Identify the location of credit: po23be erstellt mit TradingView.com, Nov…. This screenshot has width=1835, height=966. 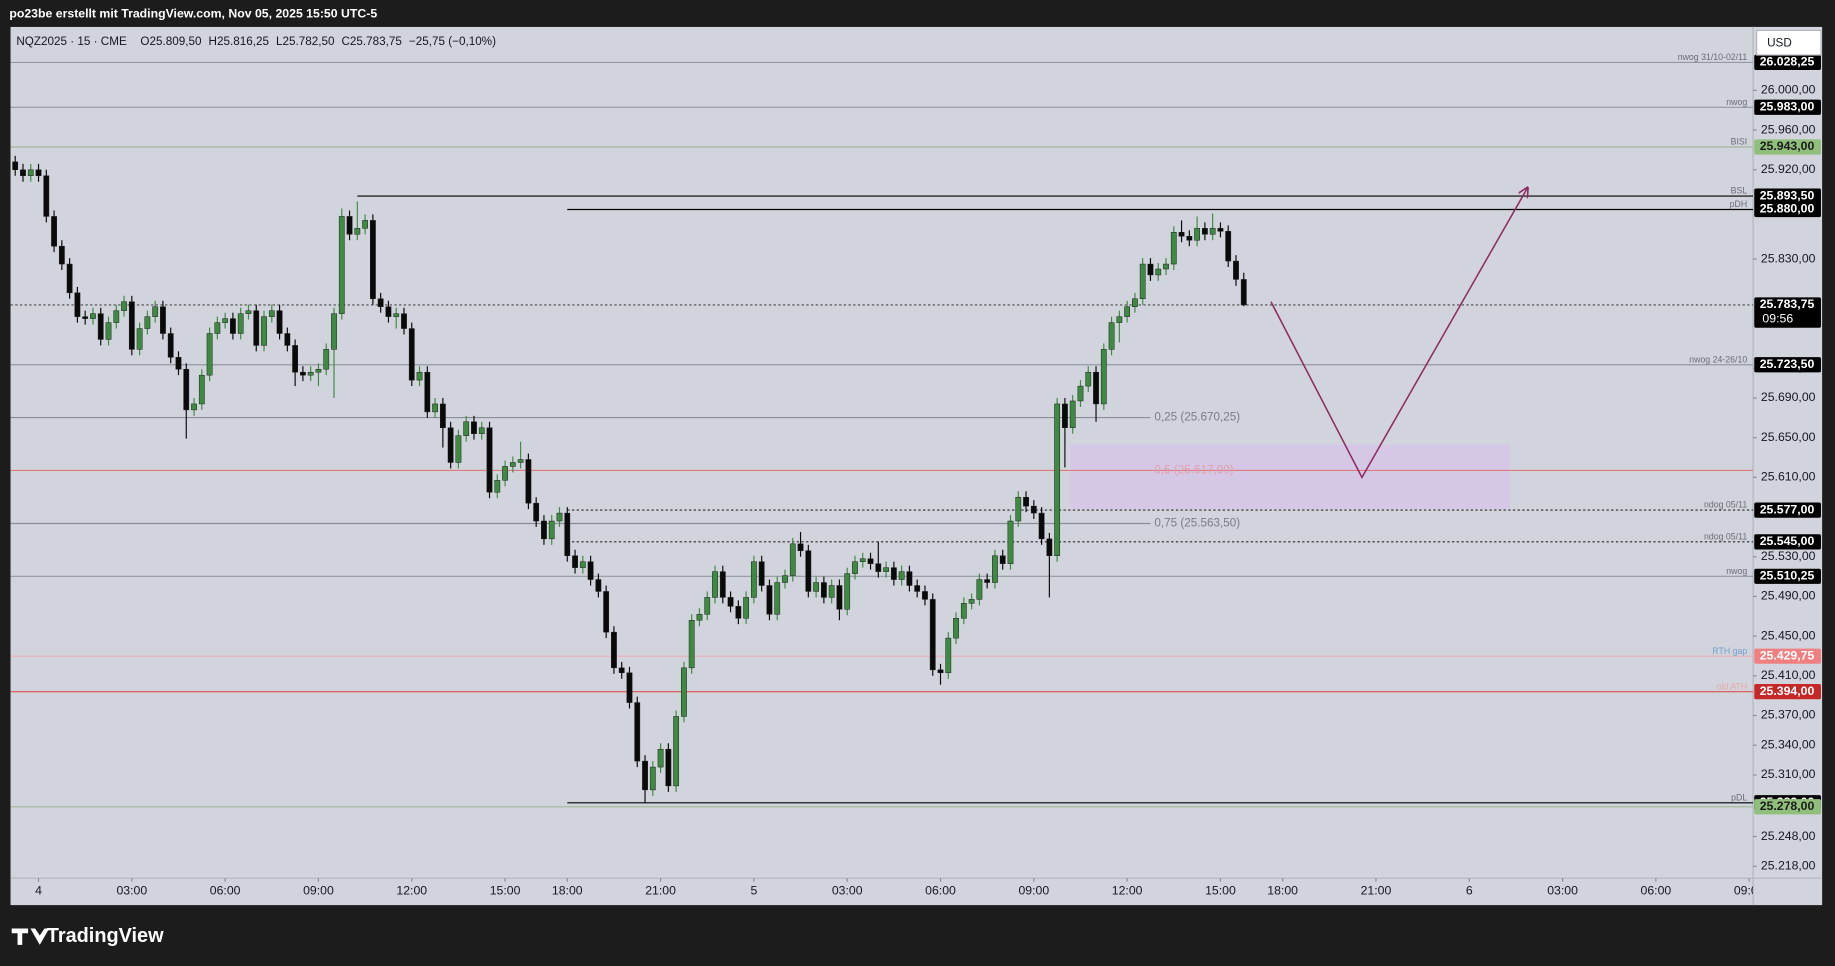
(193, 13).